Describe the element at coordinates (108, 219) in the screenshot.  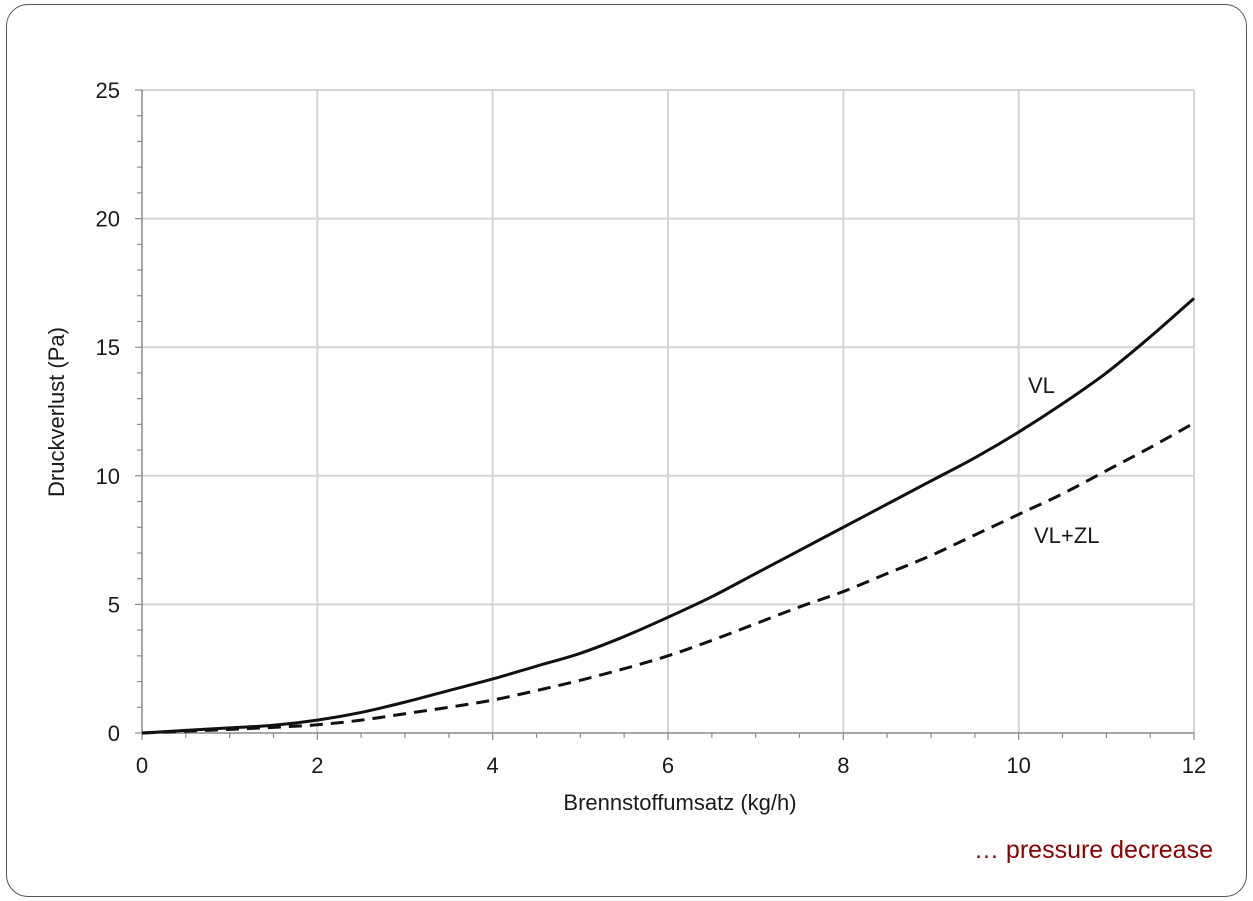
I see `y-tick-label-20: 20` at that location.